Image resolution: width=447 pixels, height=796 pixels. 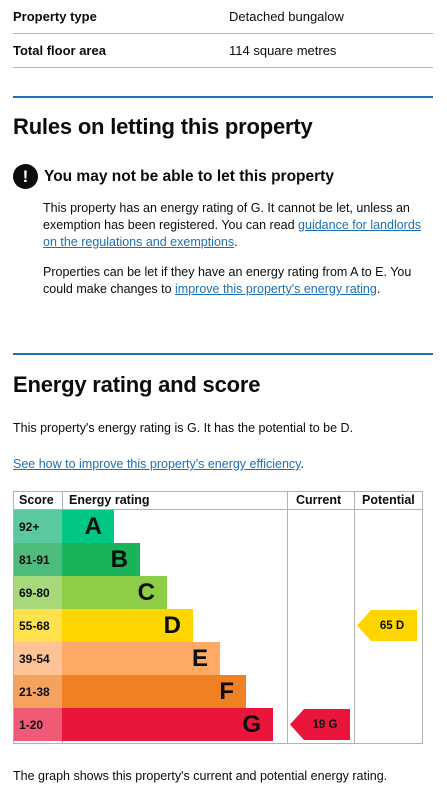 What do you see at coordinates (36, 500) in the screenshot?
I see `header-score: Score` at bounding box center [36, 500].